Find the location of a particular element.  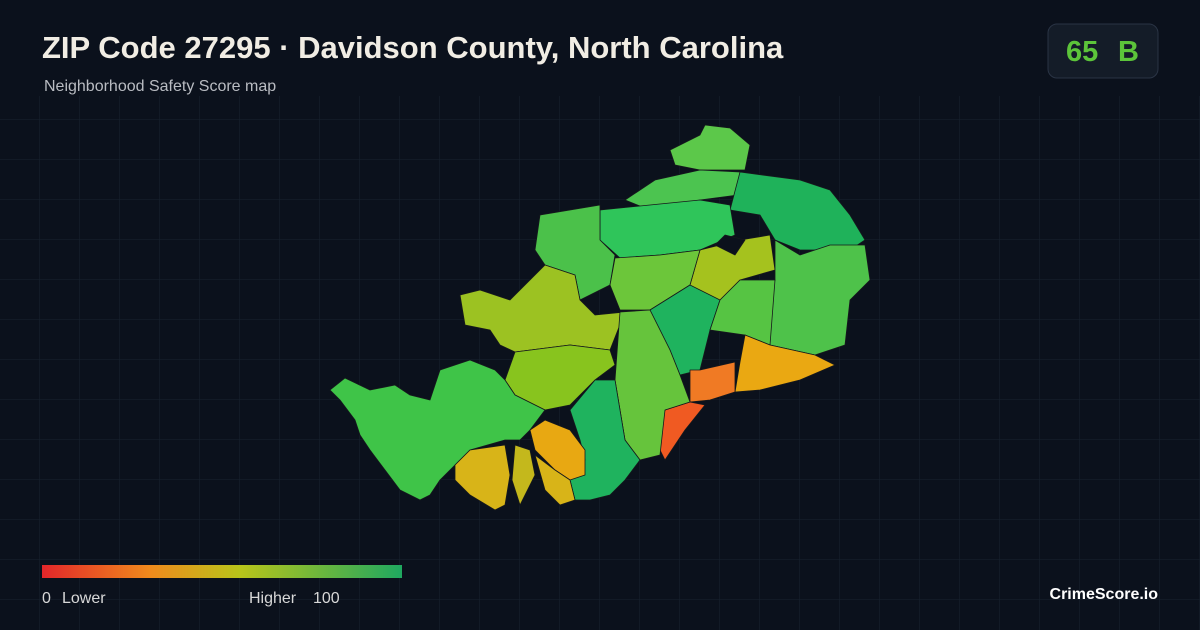

score-grade: B is located at coordinates (1128, 52).